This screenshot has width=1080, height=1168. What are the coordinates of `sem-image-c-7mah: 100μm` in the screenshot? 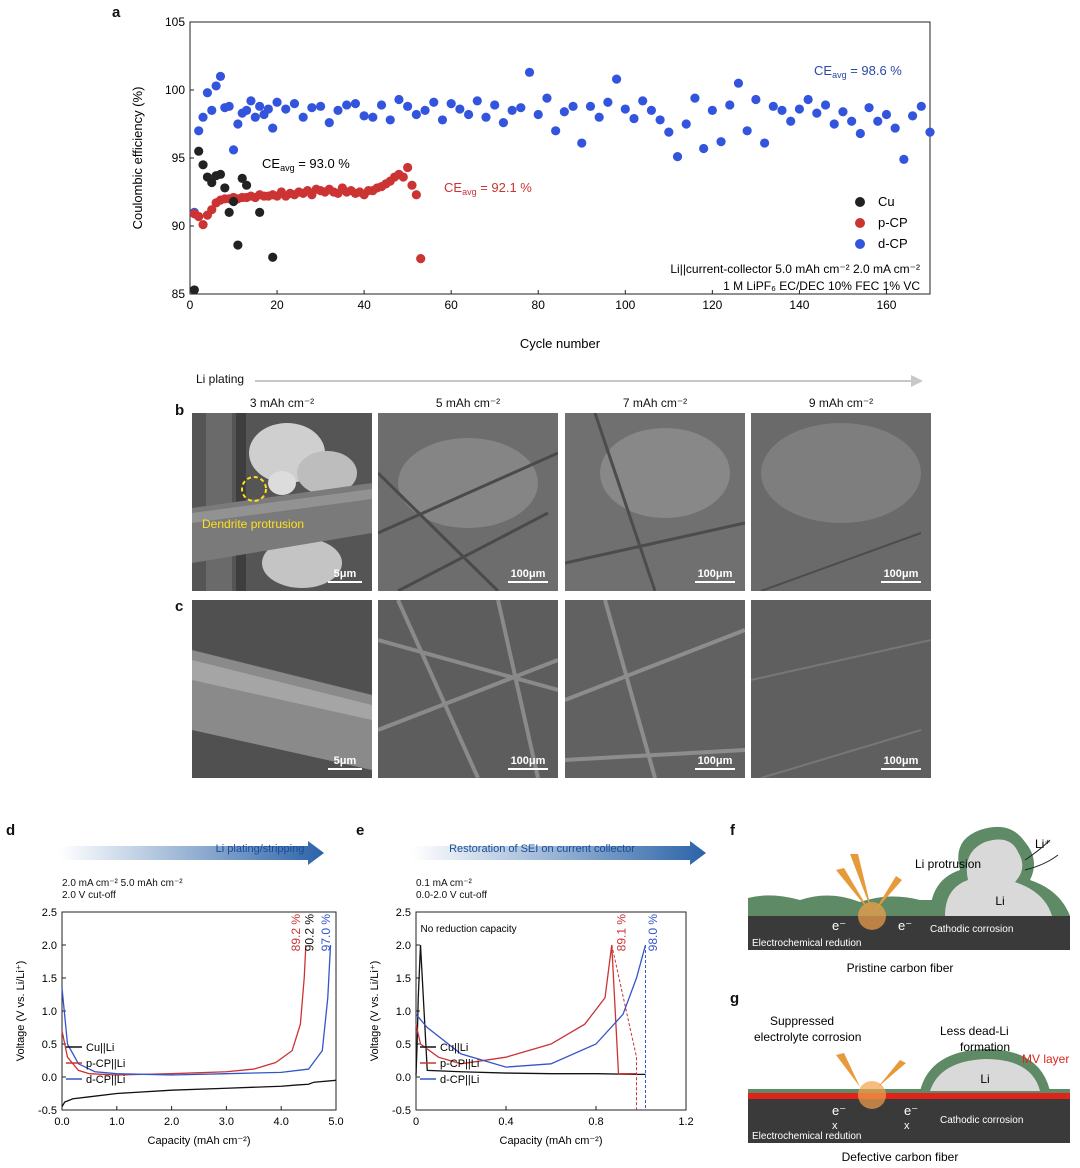 It's located at (655, 689).